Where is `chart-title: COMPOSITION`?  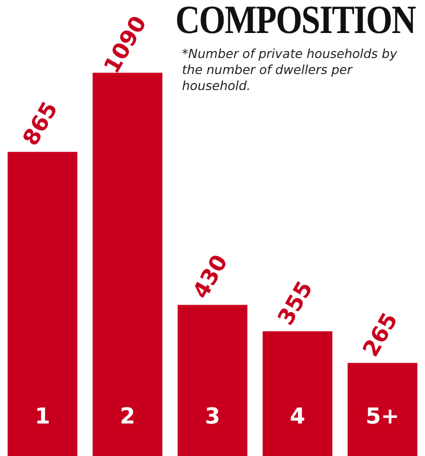 chart-title: COMPOSITION is located at coordinates (294, 21).